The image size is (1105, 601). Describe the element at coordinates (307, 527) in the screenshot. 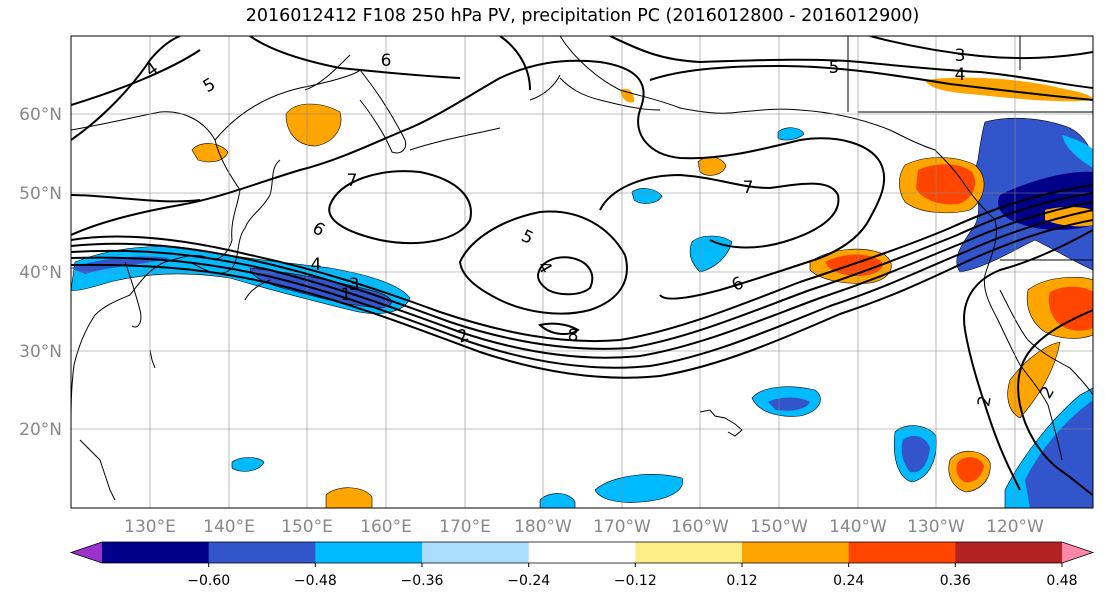

I see `lon-label: 150°E` at that location.